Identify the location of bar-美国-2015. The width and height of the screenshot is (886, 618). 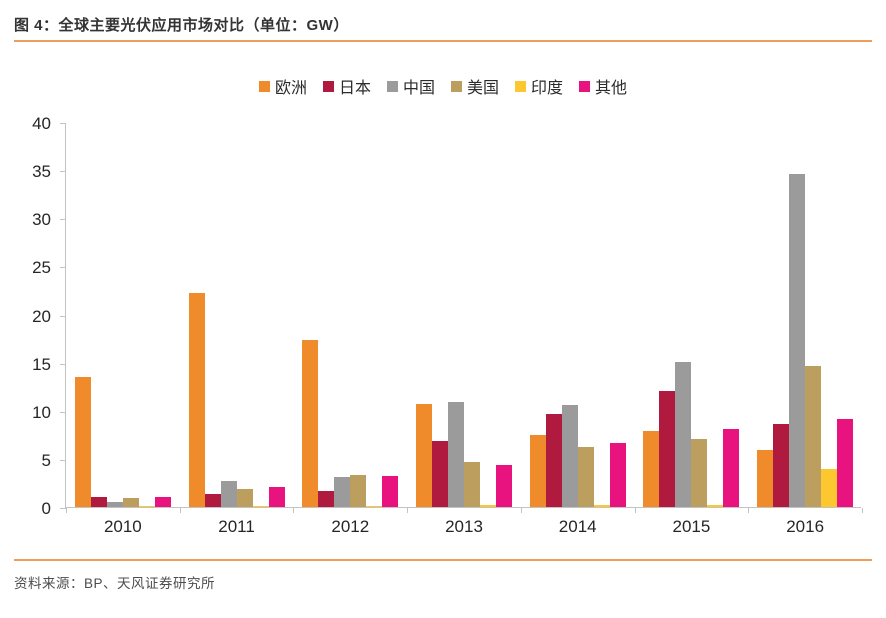
(699, 473).